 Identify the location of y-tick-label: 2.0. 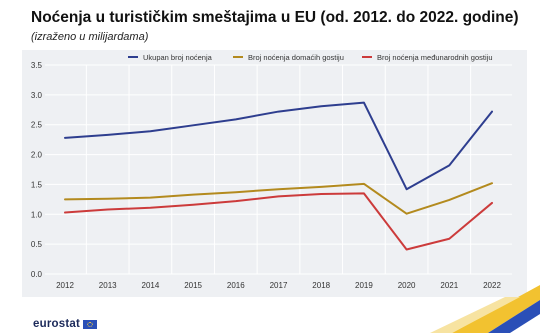
(37, 155).